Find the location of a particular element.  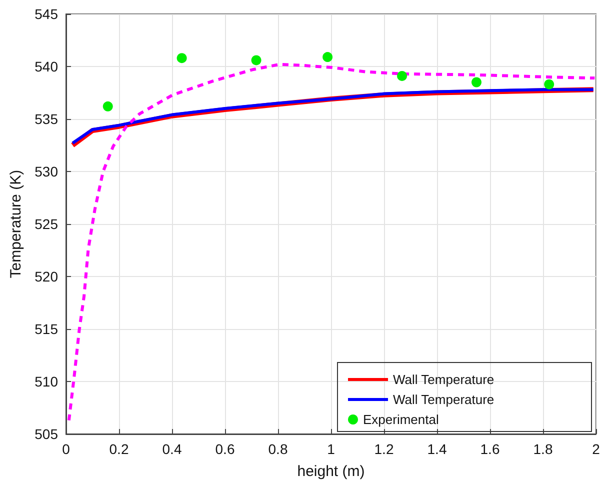

x-tick-label: 1.6 is located at coordinates (490, 449).